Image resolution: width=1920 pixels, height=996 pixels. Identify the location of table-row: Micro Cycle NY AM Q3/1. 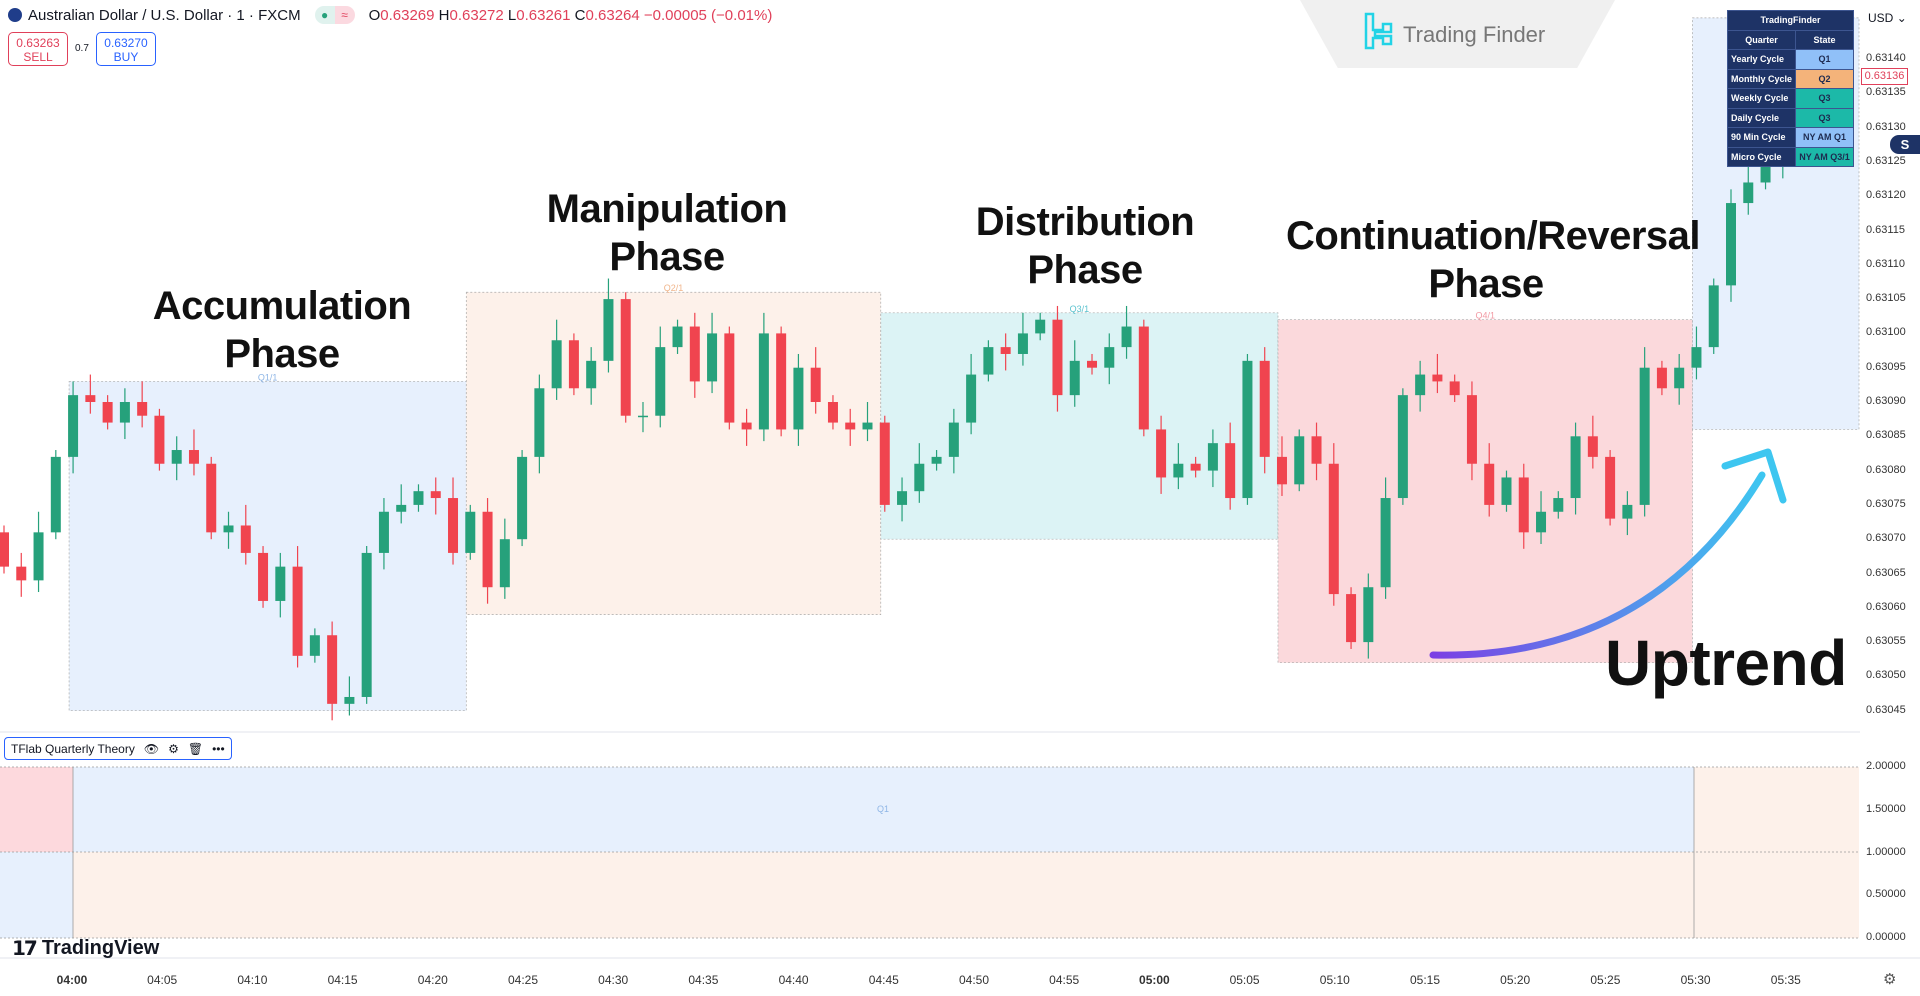
(1790, 156).